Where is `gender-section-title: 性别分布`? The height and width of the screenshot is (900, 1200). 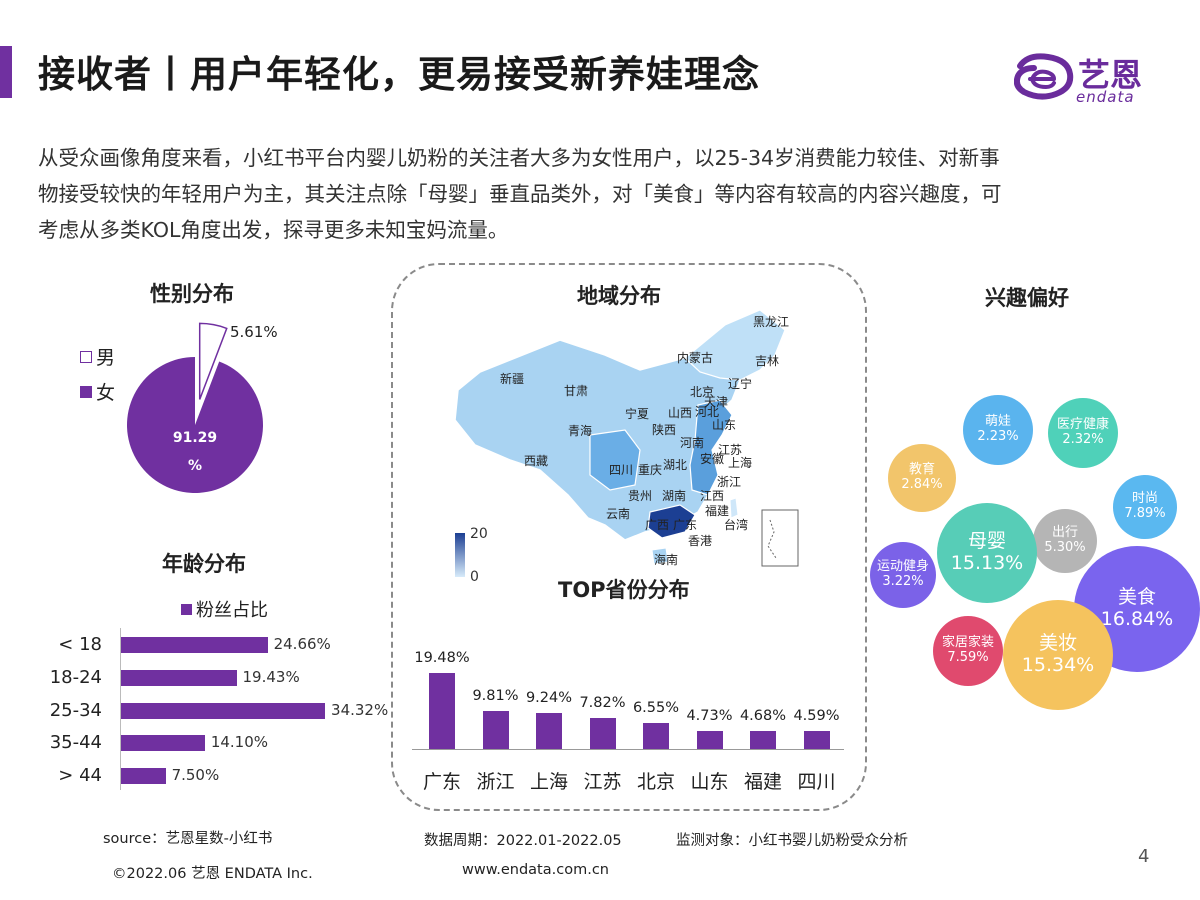
gender-section-title: 性别分布 is located at coordinates (192, 294).